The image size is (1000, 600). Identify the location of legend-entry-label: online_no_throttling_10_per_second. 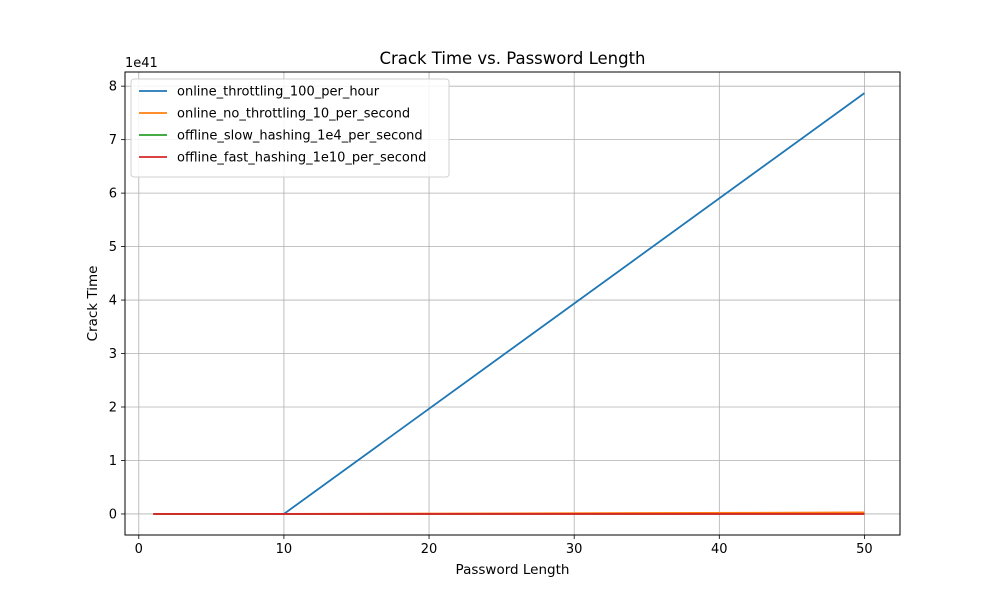
(293, 114).